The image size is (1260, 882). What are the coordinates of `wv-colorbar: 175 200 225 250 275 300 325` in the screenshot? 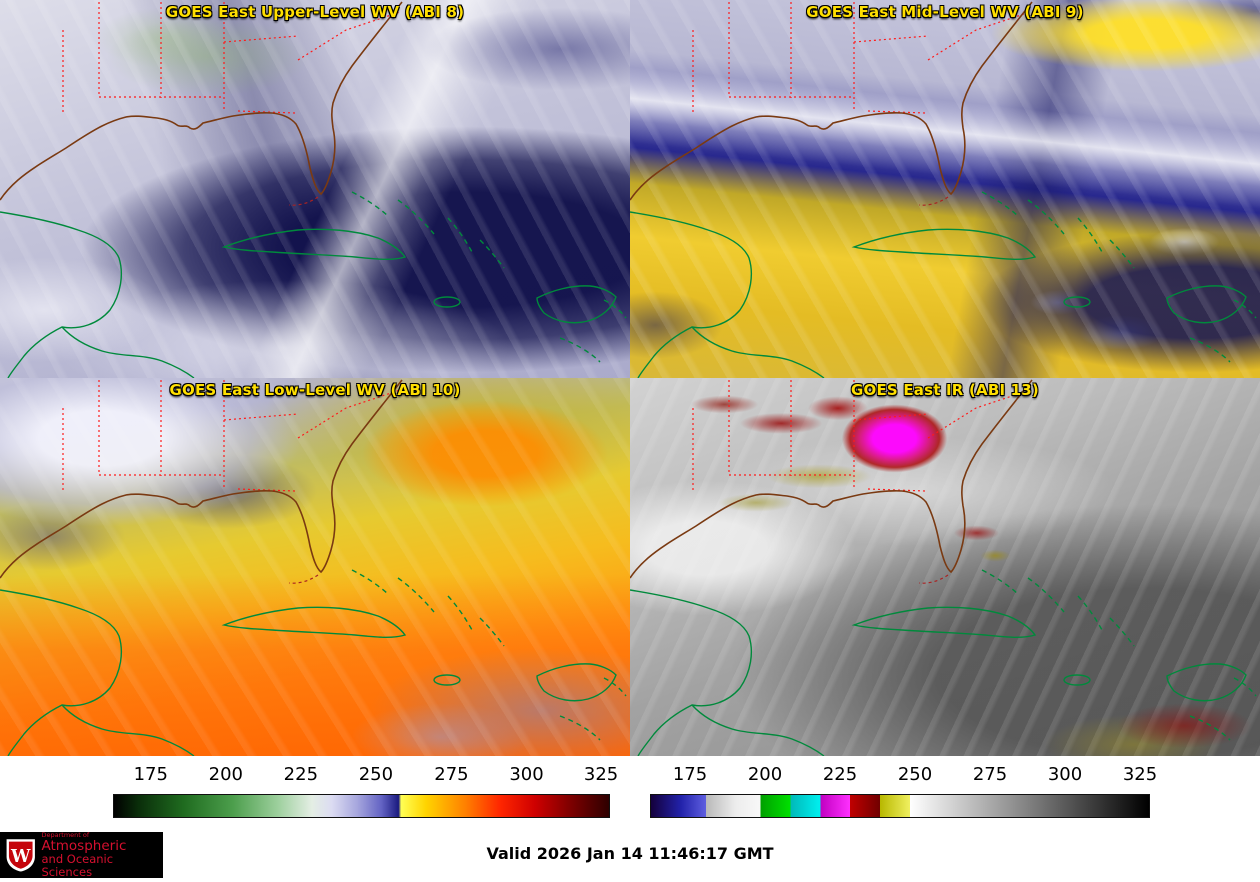 It's located at (366, 793).